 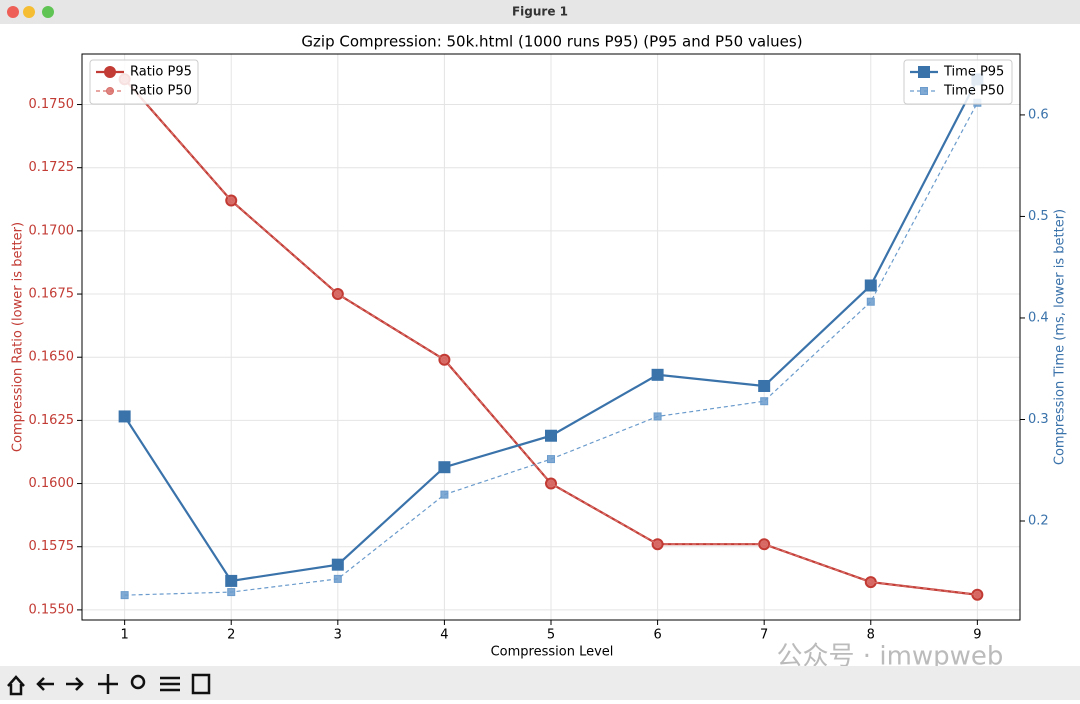 I want to click on x-tick-label: 1, so click(x=124, y=635).